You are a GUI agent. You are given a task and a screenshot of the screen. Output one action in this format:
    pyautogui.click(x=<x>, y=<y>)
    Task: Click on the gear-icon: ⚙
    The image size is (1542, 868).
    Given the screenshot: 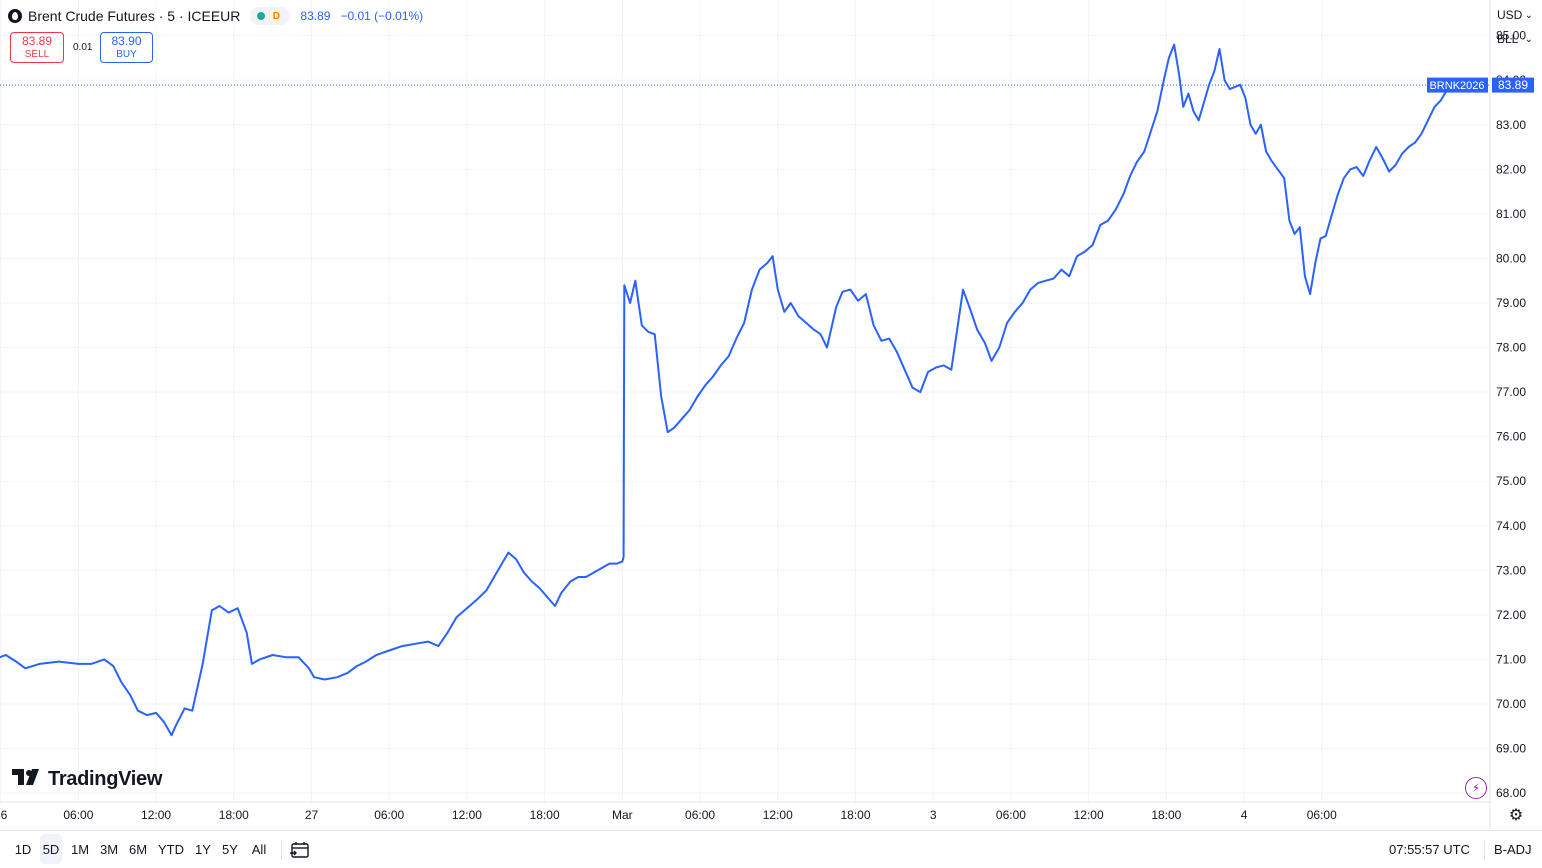 What is the action you would take?
    pyautogui.click(x=1516, y=815)
    